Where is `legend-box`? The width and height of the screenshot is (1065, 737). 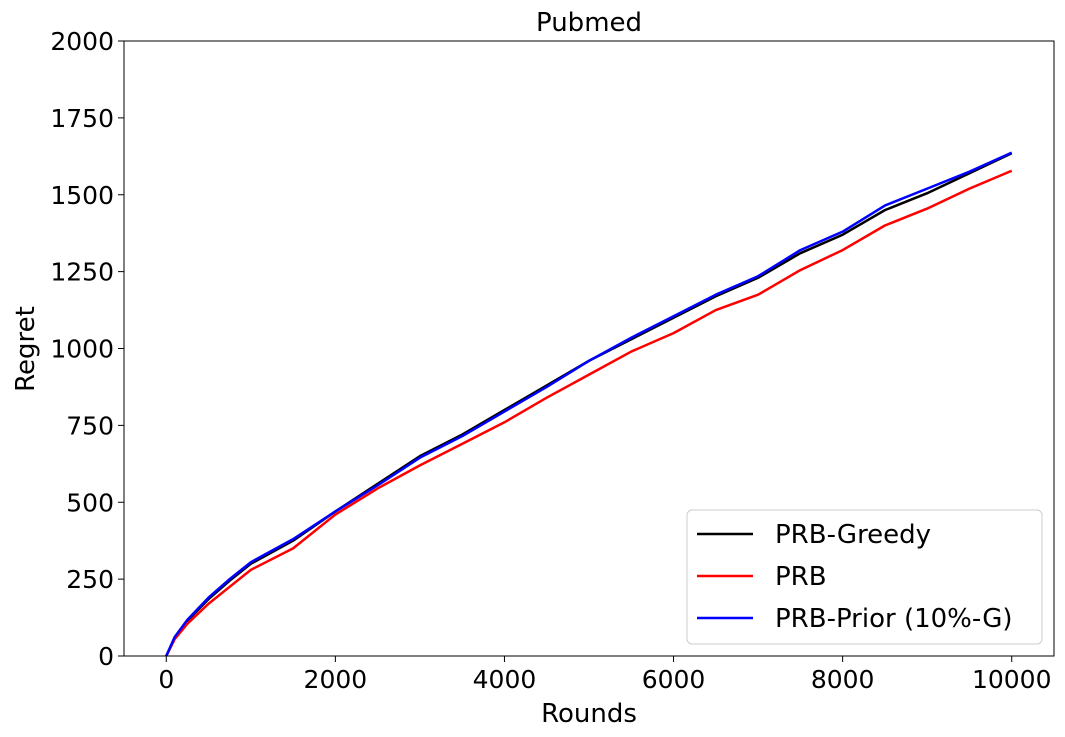 legend-box is located at coordinates (864, 577).